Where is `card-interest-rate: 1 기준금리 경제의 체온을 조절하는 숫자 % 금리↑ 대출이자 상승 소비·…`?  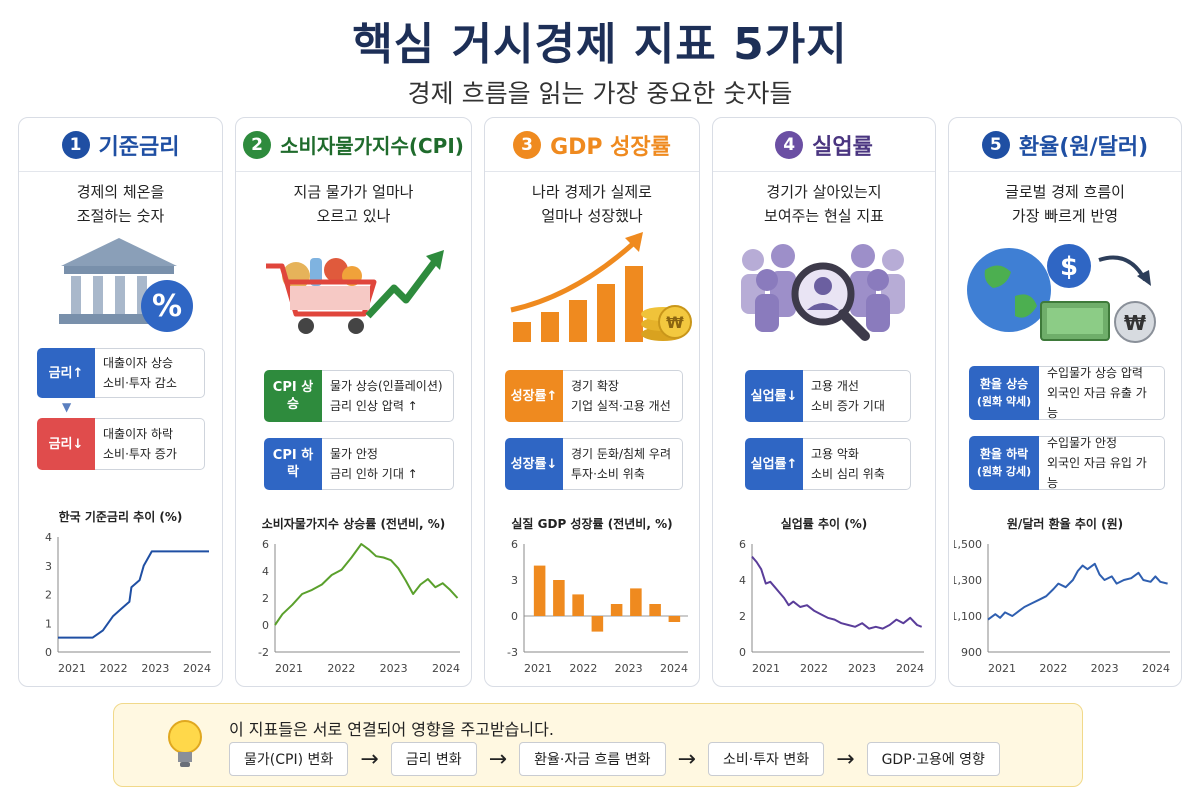
card-interest-rate: 1 기준금리 경제의 체온을 조절하는 숫자 % 금리↑ 대출이자 상승 소비·… is located at coordinates (120, 402).